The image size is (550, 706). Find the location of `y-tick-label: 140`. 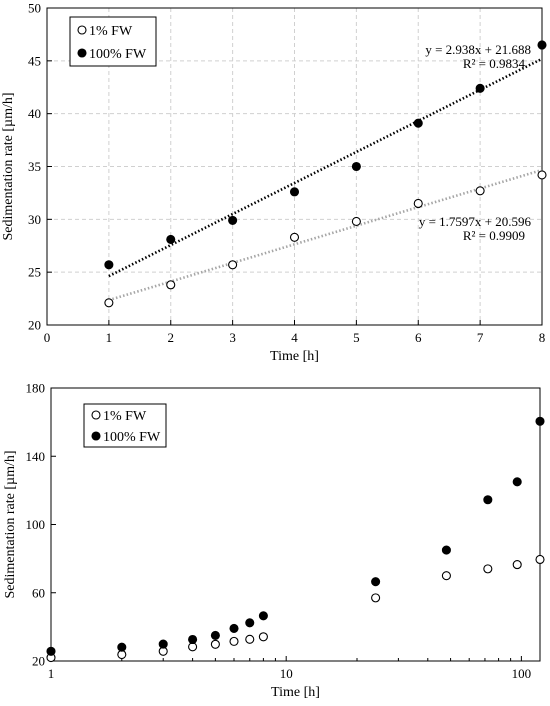

y-tick-label: 140 is located at coordinates (36, 456).